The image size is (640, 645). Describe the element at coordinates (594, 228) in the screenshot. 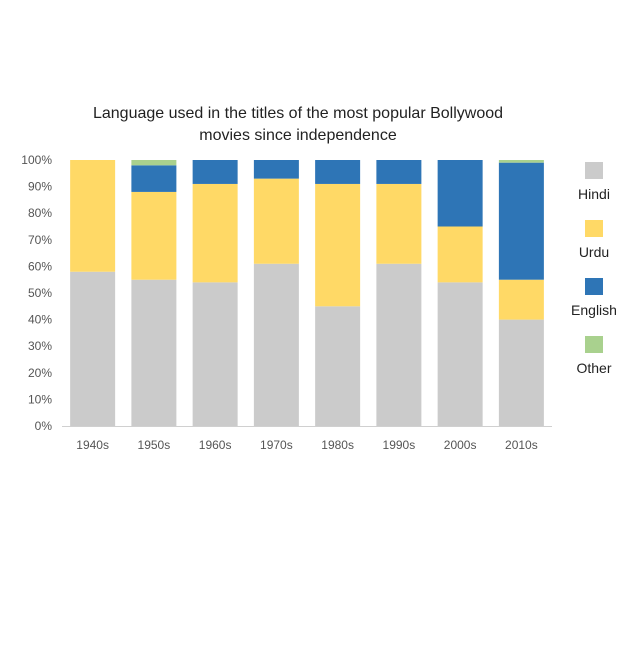

I see `legend-swatch-urdu` at that location.